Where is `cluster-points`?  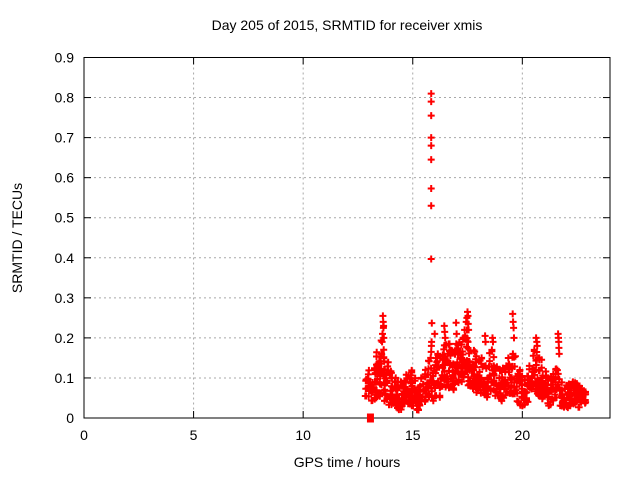
cluster-points is located at coordinates (475, 361).